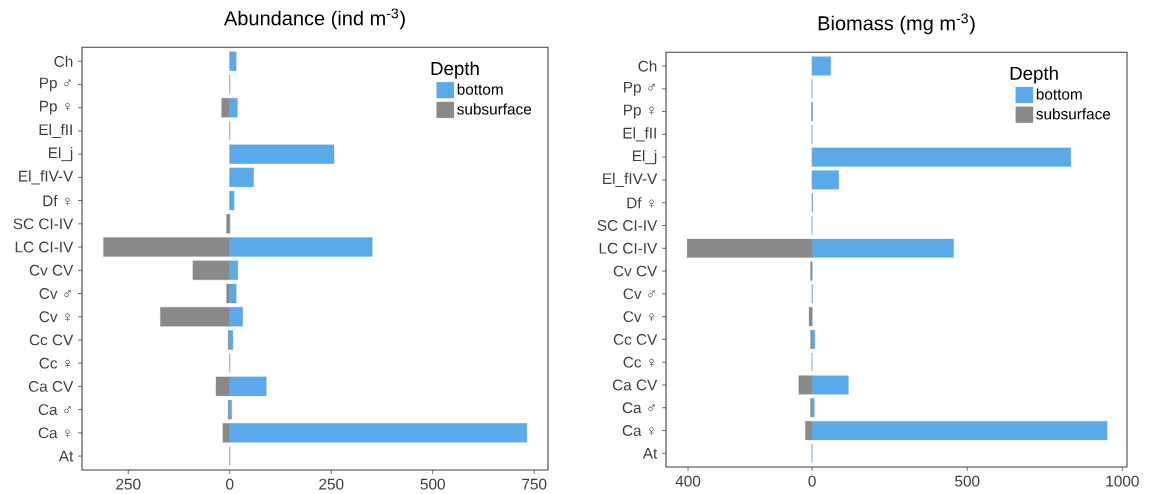  What do you see at coordinates (896, 24) in the screenshot?
I see `chart-title: Biomass (mg m$^{-3}$)` at bounding box center [896, 24].